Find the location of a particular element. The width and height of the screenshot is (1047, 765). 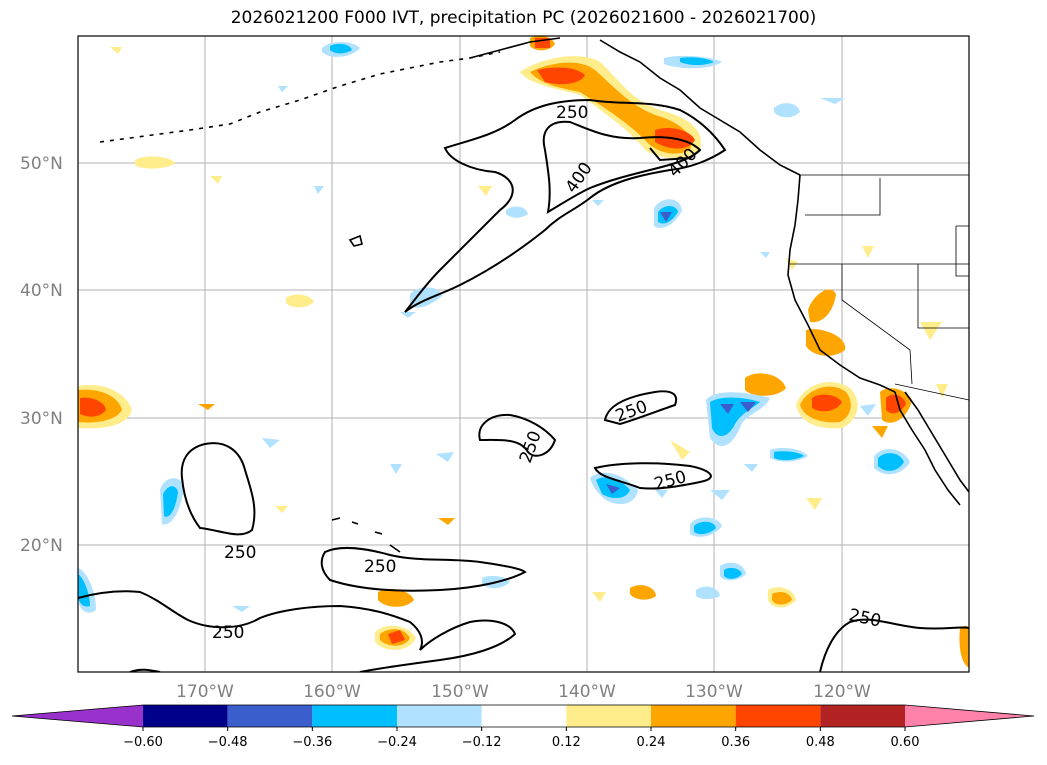

lon-label: 140°W is located at coordinates (587, 692).